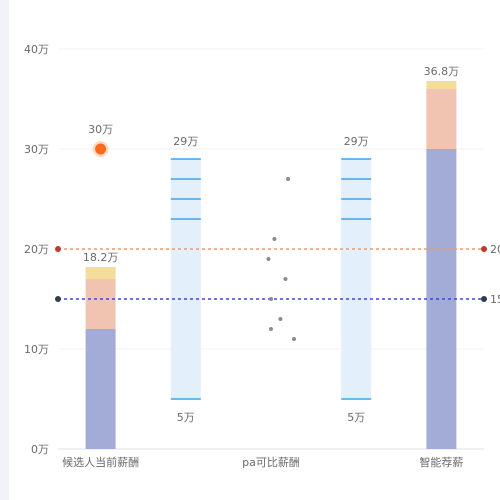 The width and height of the screenshot is (500, 500). Describe the element at coordinates (495, 299) in the screenshot. I see `reference-label: 15` at that location.